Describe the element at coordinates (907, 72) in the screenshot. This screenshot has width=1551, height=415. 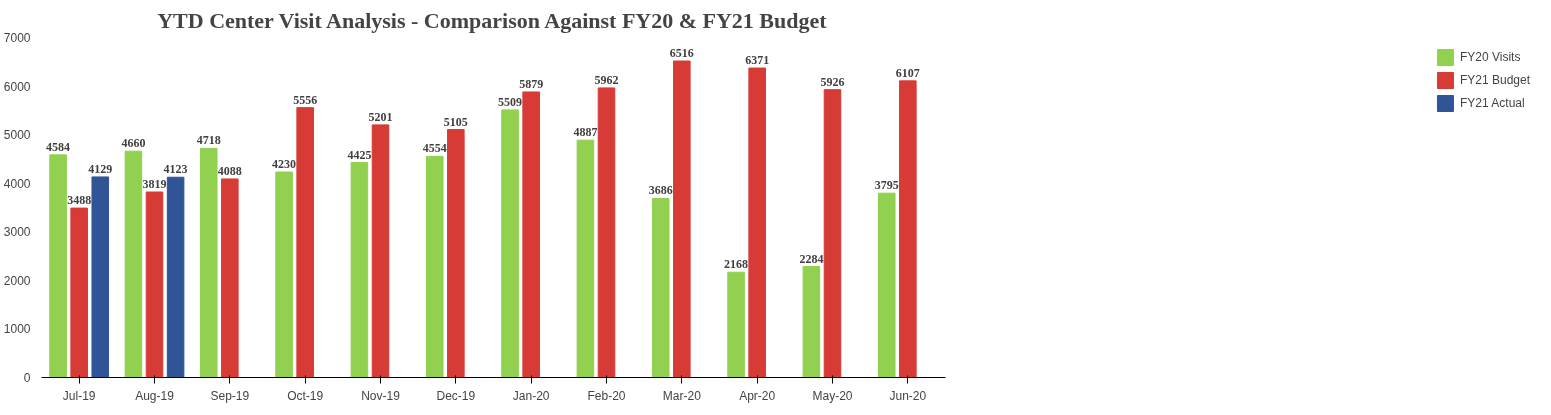
I see `data-label: 6107` at that location.